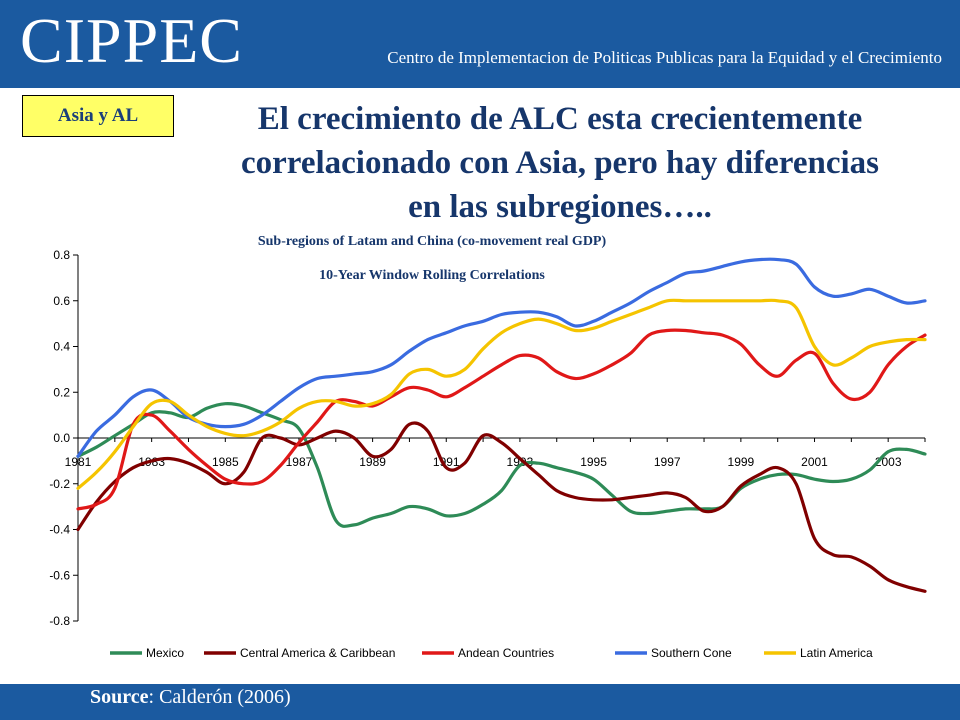  Describe the element at coordinates (59, 621) in the screenshot. I see `y-tick-label: -0.8` at that location.